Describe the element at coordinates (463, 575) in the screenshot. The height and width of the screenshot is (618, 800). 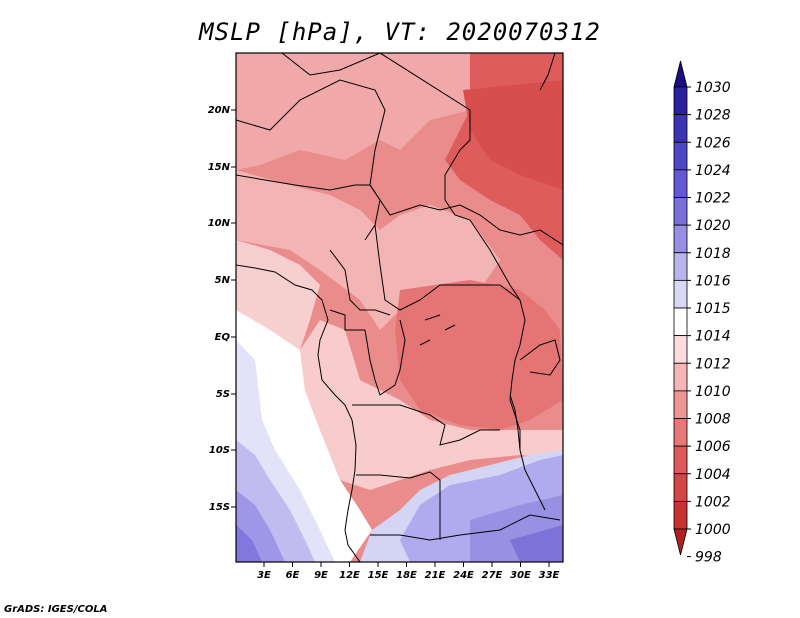
I see `lon-label: 24E` at that location.